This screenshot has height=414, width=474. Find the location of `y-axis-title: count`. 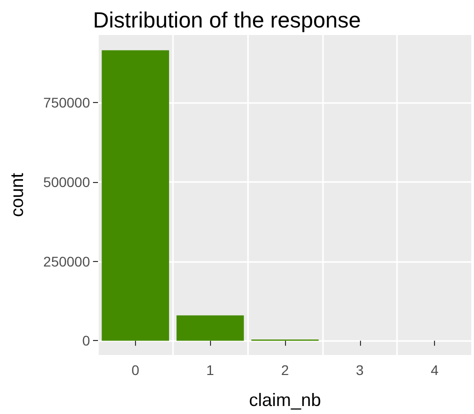

y-axis-title: count is located at coordinates (17, 195).